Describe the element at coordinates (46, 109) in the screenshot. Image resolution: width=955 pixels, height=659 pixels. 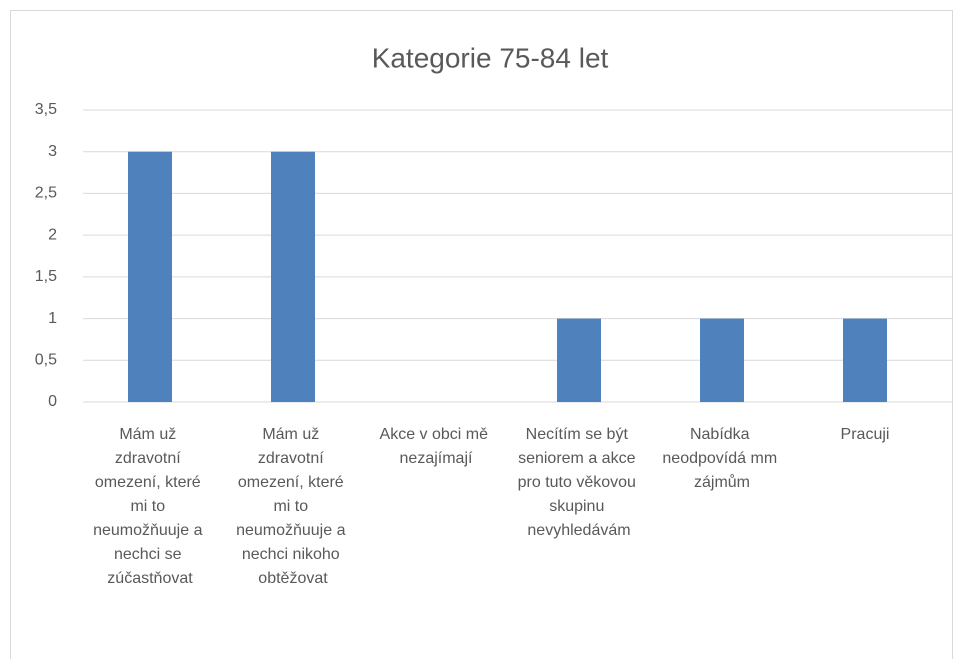
I see `y-tick-label: 3,5` at that location.